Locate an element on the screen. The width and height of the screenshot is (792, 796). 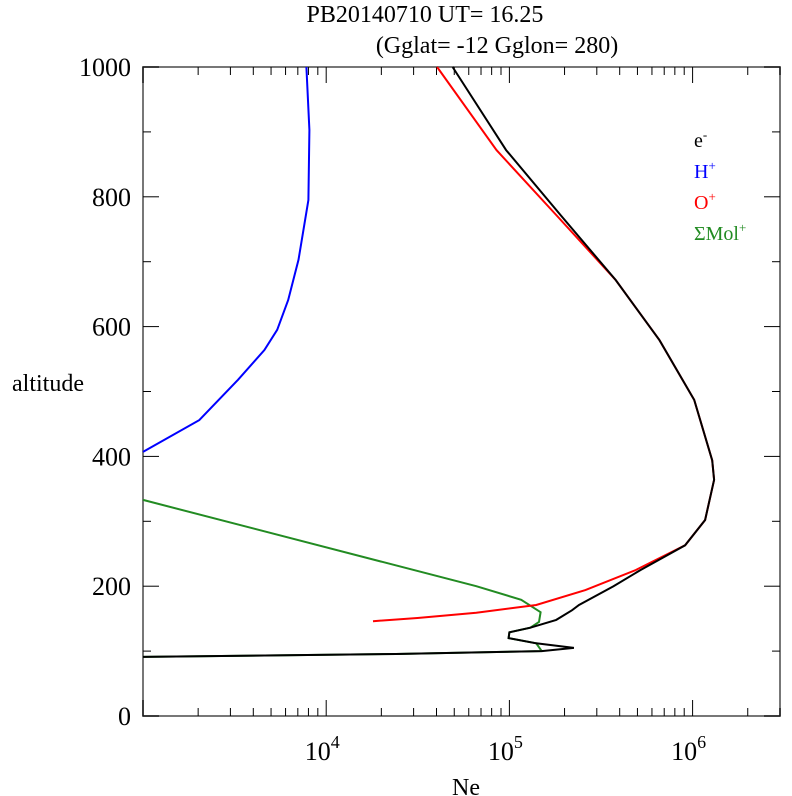
x-tick-label: 10⁴ is located at coordinates (322, 749).